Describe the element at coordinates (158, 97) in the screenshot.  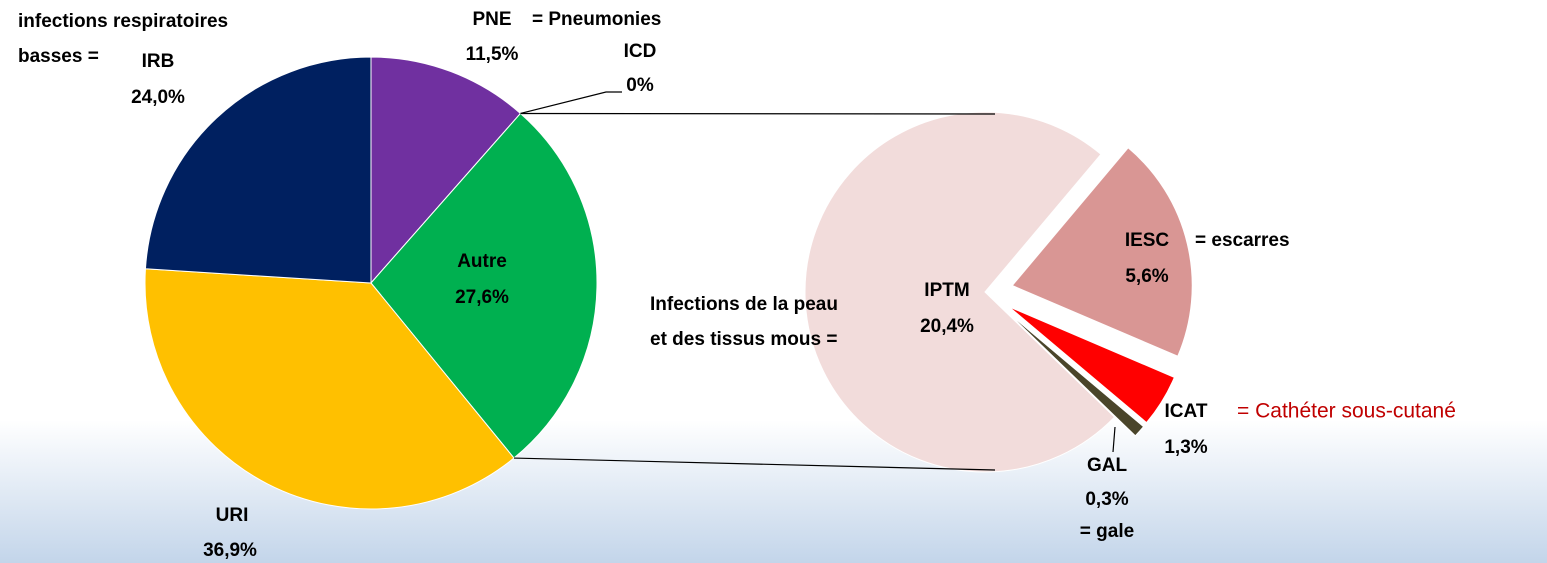
I see `value-label: 24,0%` at that location.